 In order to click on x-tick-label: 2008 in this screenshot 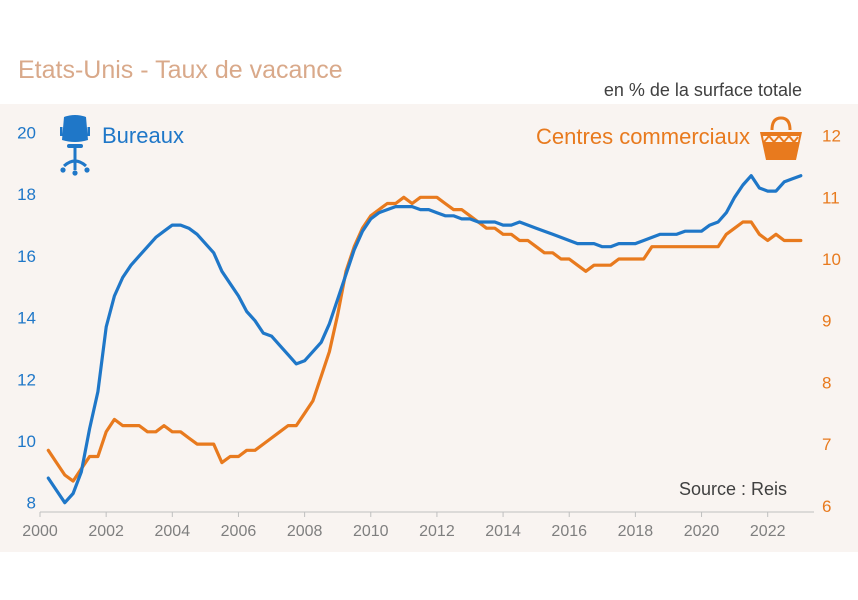, I will do `click(305, 531)`.